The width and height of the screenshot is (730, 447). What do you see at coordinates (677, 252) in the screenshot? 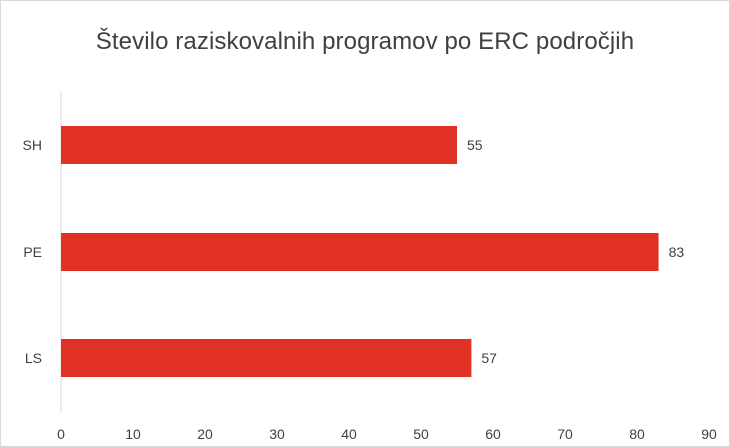
I see `data-label-pe: 83` at bounding box center [677, 252].